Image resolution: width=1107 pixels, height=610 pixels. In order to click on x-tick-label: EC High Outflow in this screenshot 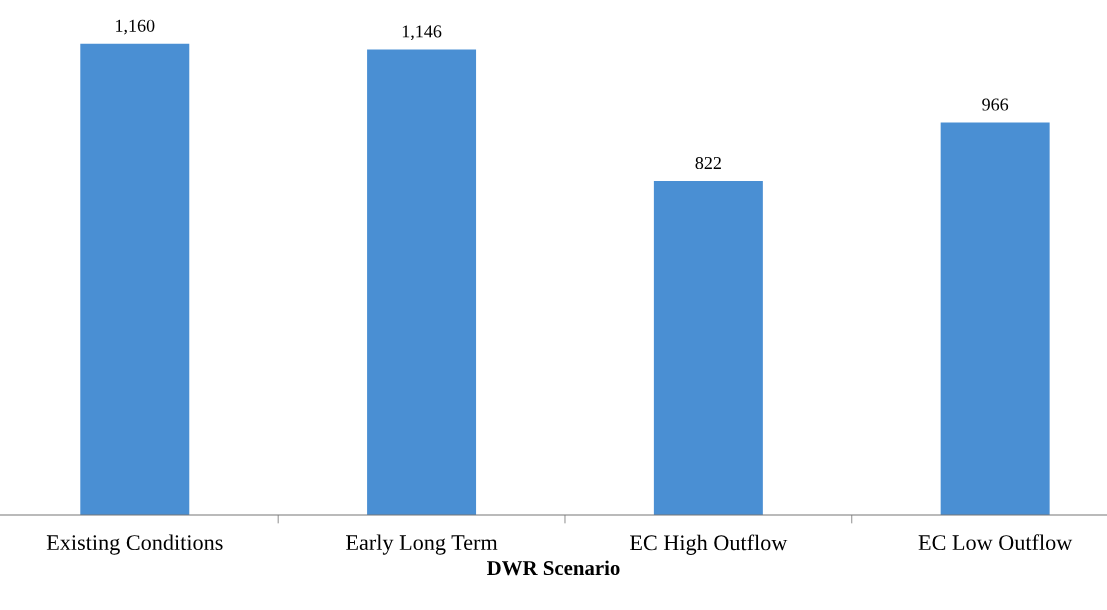, I will do `click(709, 544)`.